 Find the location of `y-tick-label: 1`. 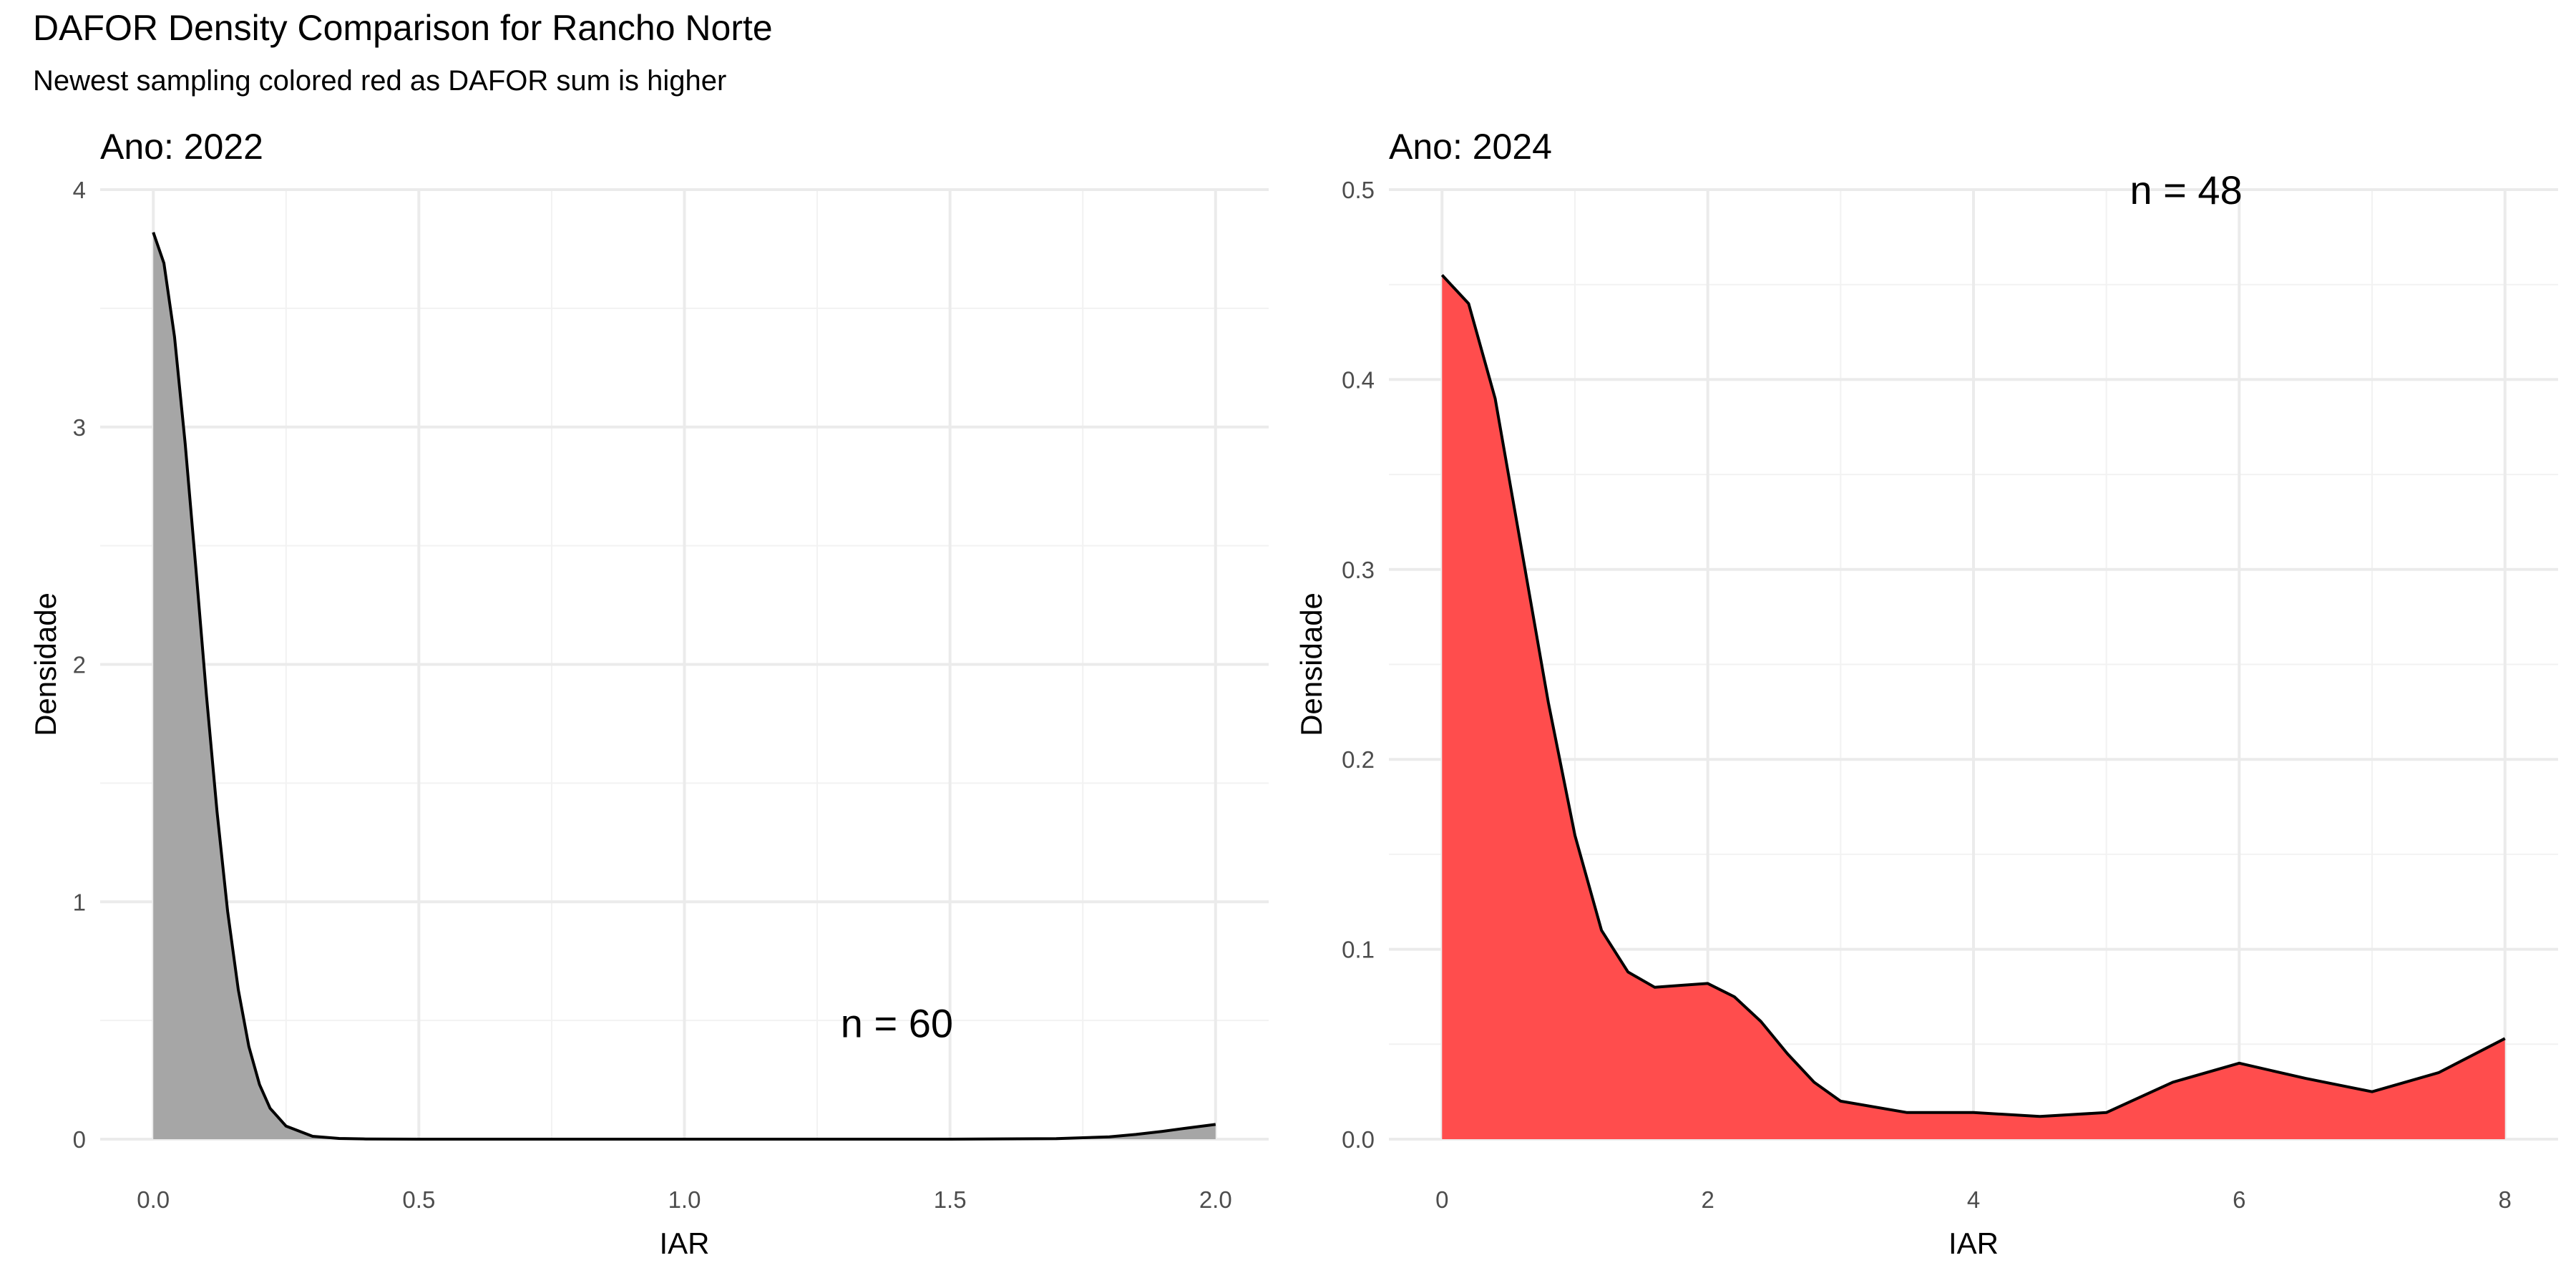

y-tick-label: 1 is located at coordinates (79, 902).